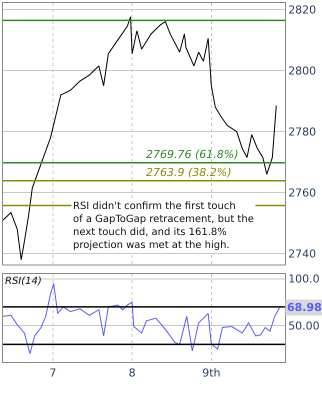  Describe the element at coordinates (132, 373) in the screenshot. I see `x-tick-label: 8` at that location.